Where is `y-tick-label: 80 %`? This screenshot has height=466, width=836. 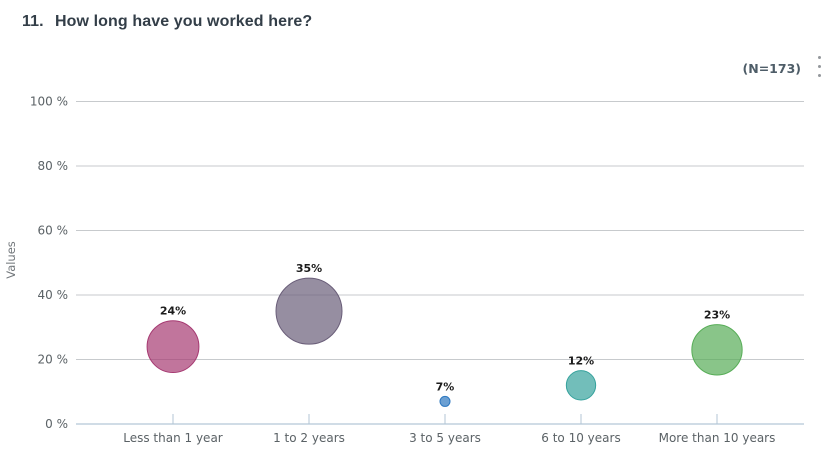 y-tick-label: 80 % is located at coordinates (53, 166).